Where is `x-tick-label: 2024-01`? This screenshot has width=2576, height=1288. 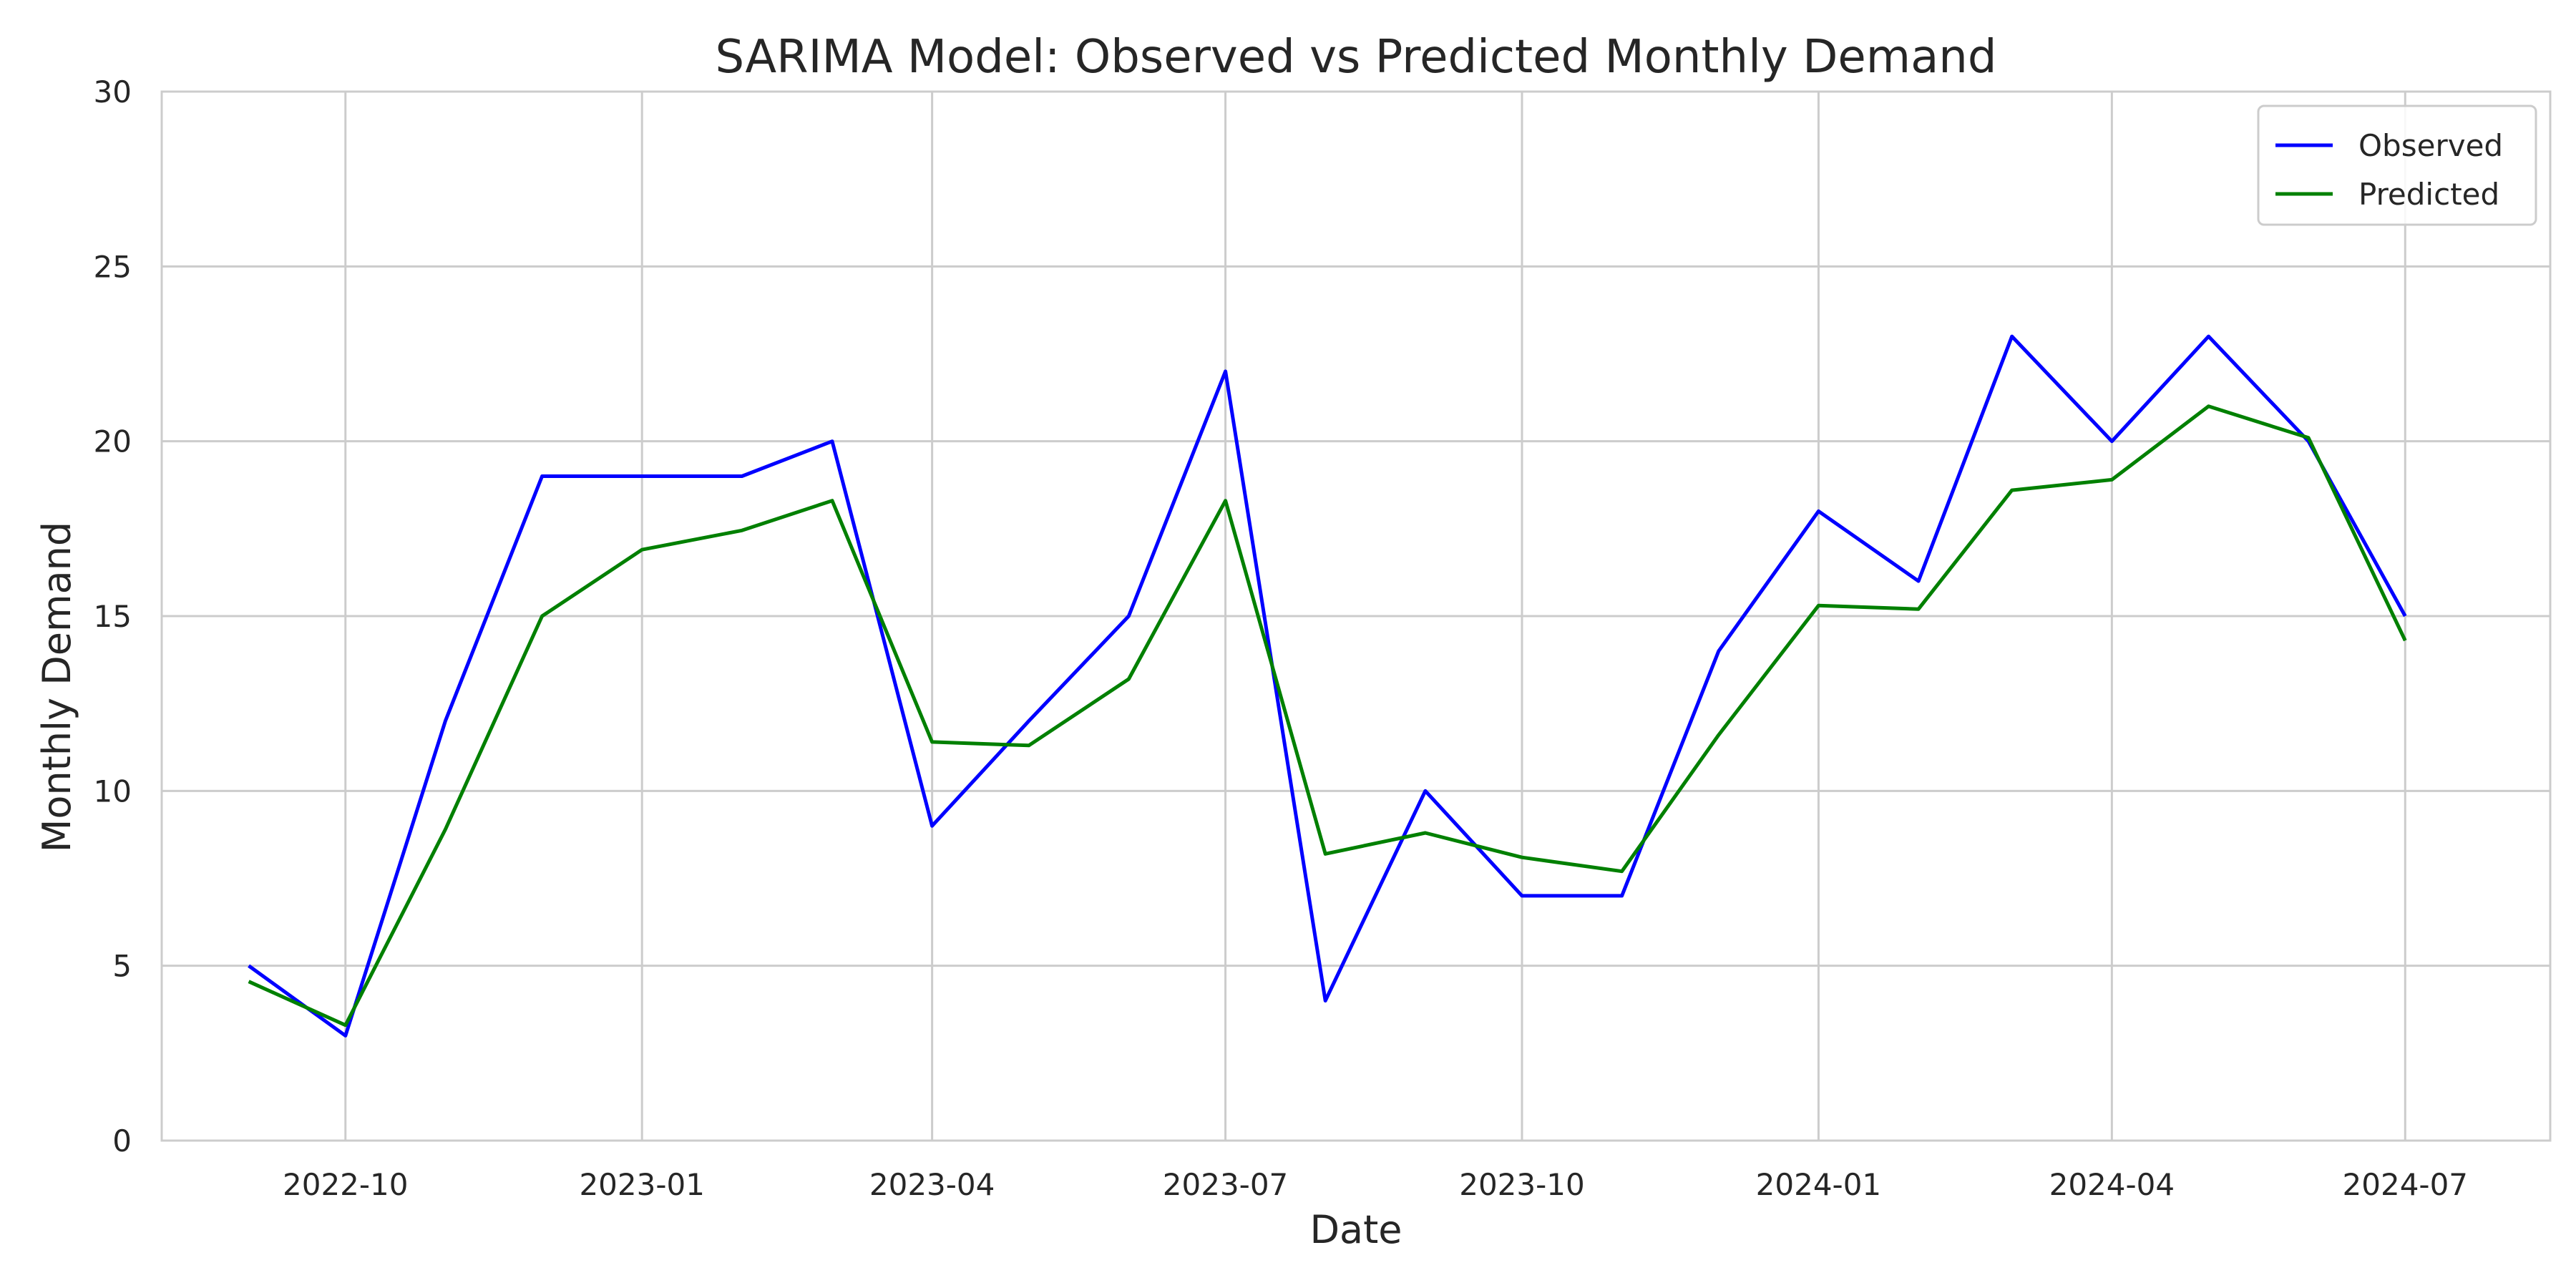 x-tick-label: 2024-01 is located at coordinates (1819, 1184).